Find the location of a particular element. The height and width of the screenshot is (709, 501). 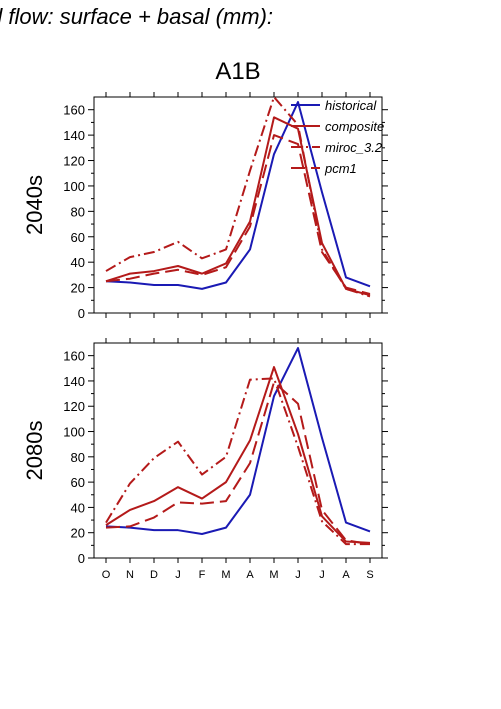

x-tick-label: S is located at coordinates (369, 575).